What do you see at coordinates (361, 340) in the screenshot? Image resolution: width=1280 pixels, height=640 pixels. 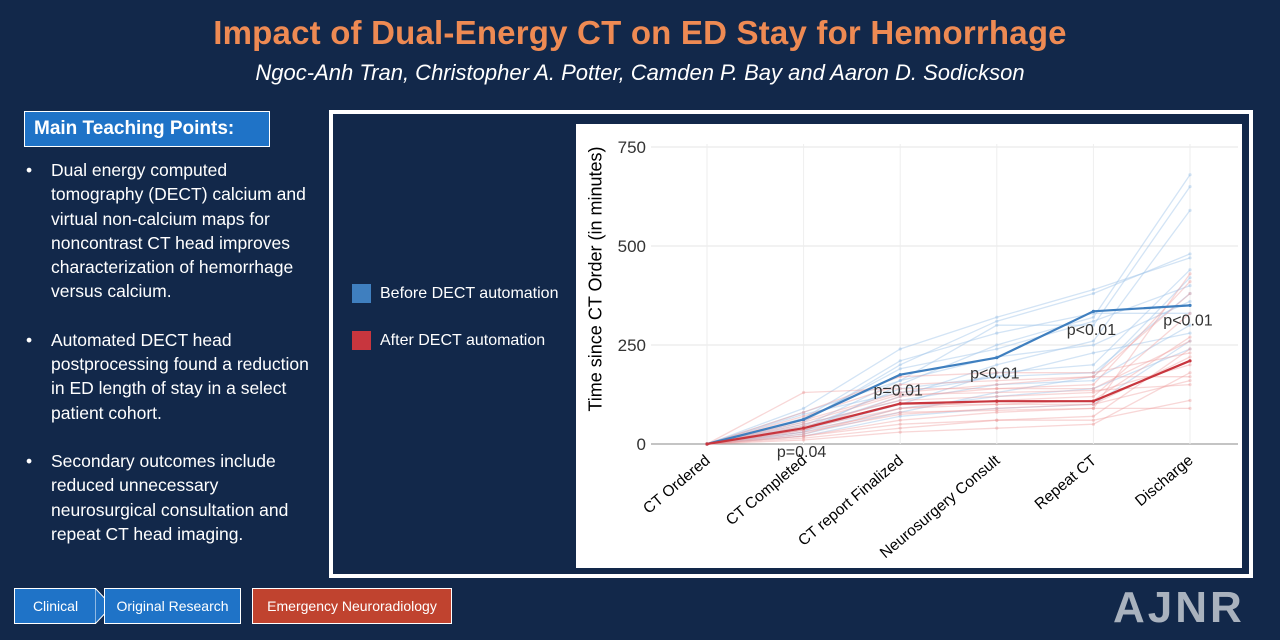 I see `legend-swatch-after` at bounding box center [361, 340].